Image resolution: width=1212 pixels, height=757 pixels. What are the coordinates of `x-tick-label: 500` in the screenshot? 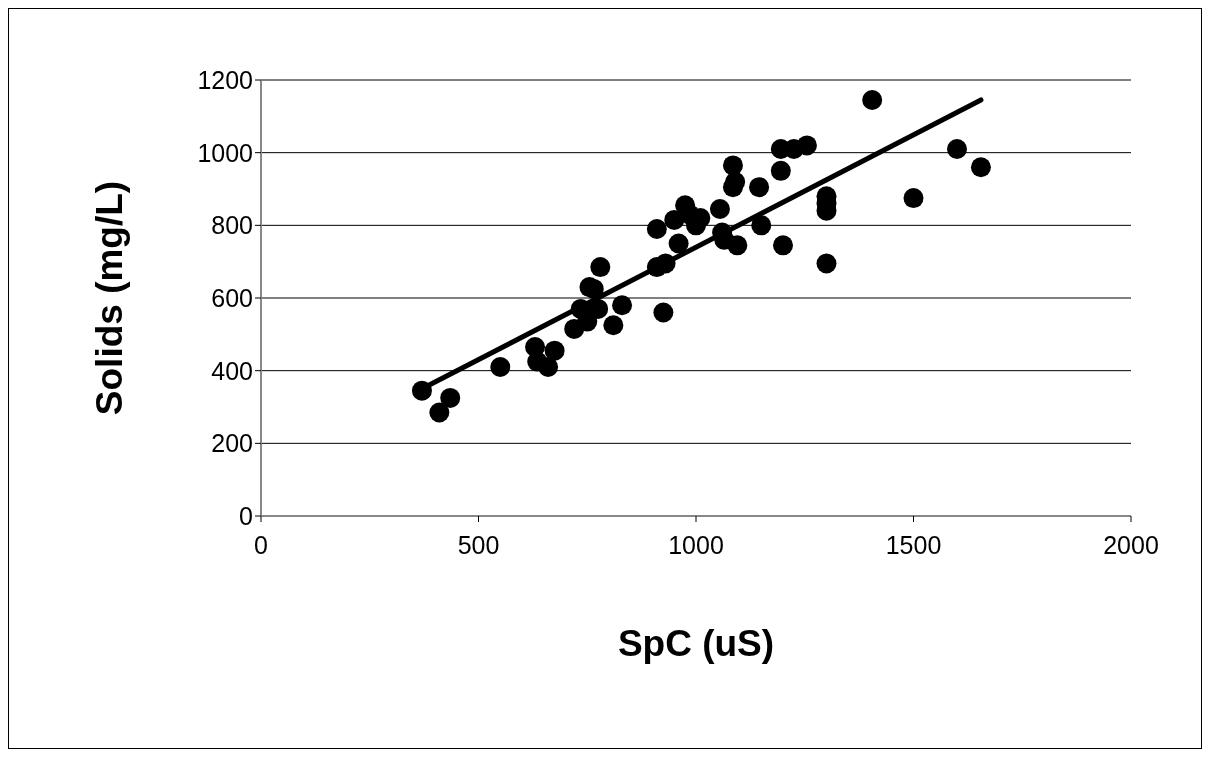 It's located at (478, 544).